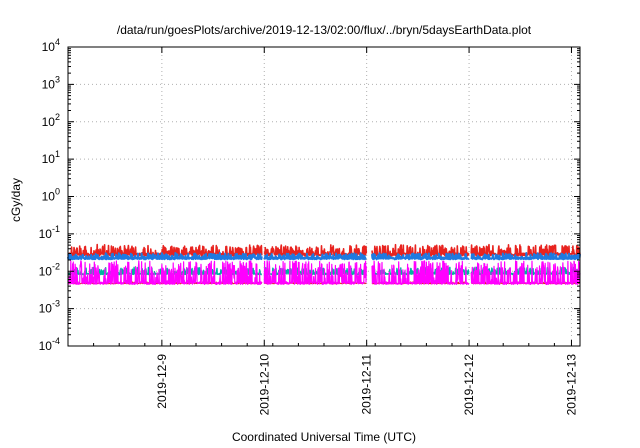 The image size is (640, 448). What do you see at coordinates (324, 250) in the screenshot?
I see `series-1-line` at bounding box center [324, 250].